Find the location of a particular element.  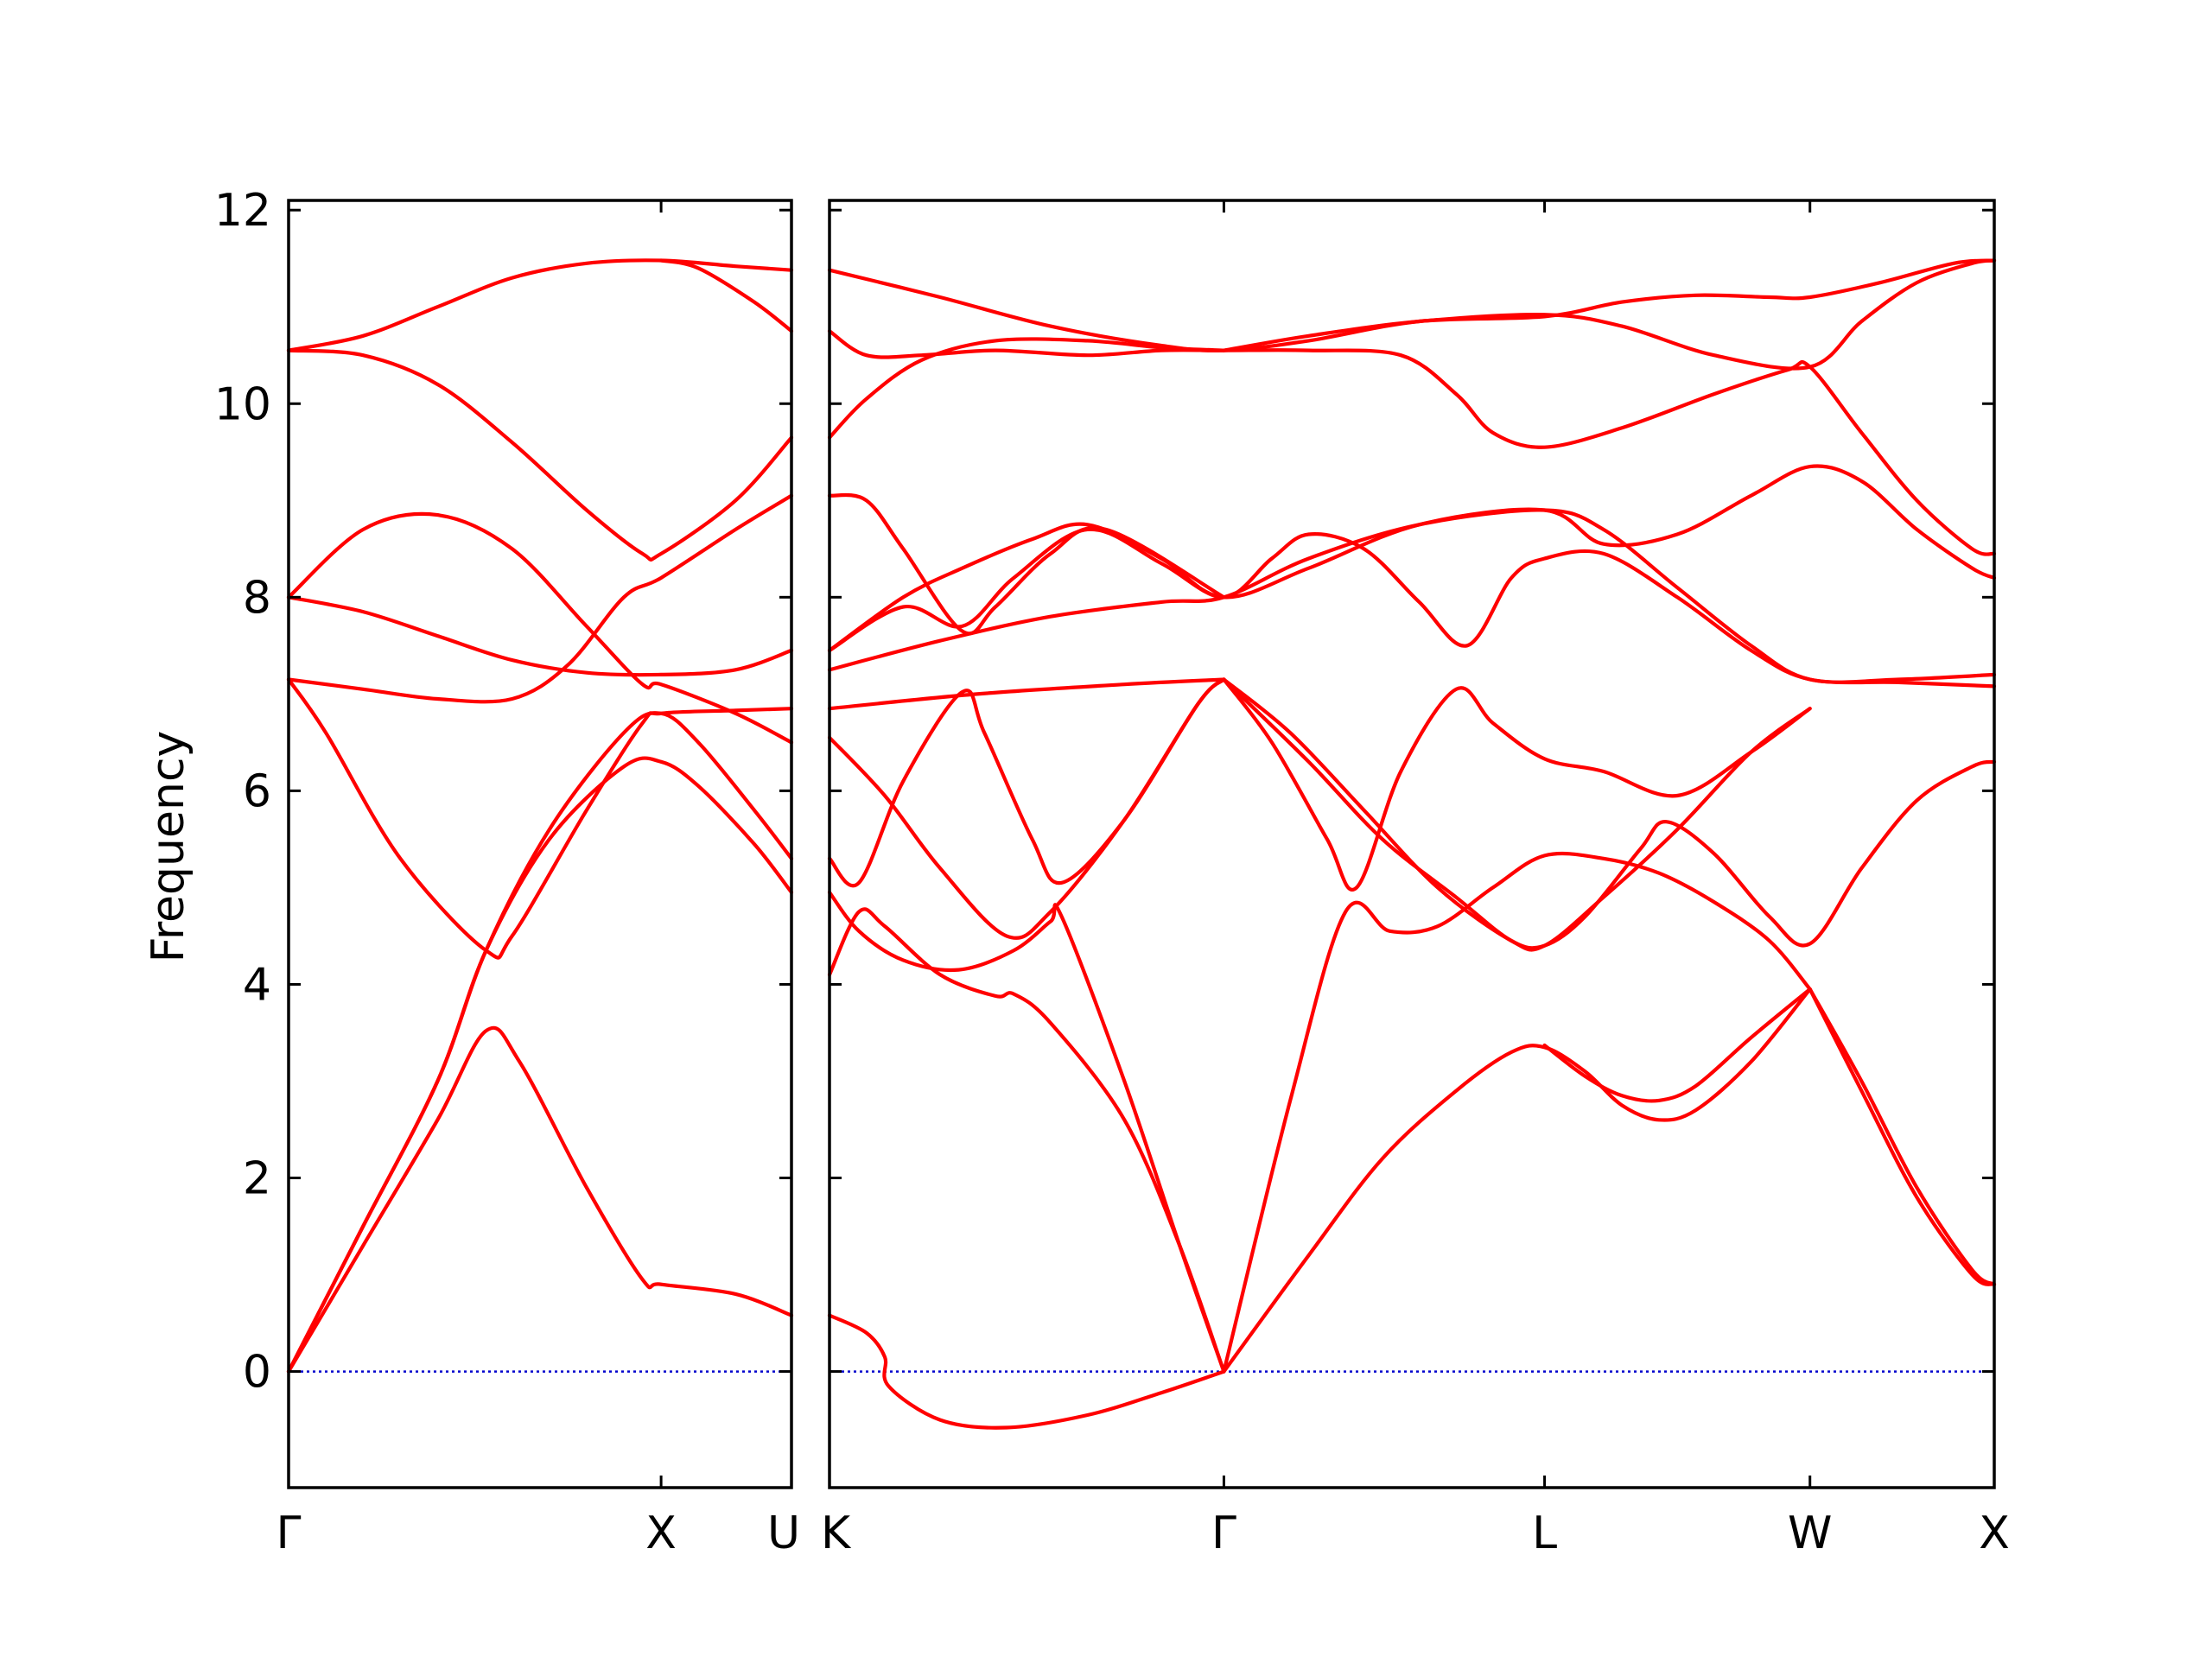

y-axis-label: Frequency is located at coordinates (168, 847).